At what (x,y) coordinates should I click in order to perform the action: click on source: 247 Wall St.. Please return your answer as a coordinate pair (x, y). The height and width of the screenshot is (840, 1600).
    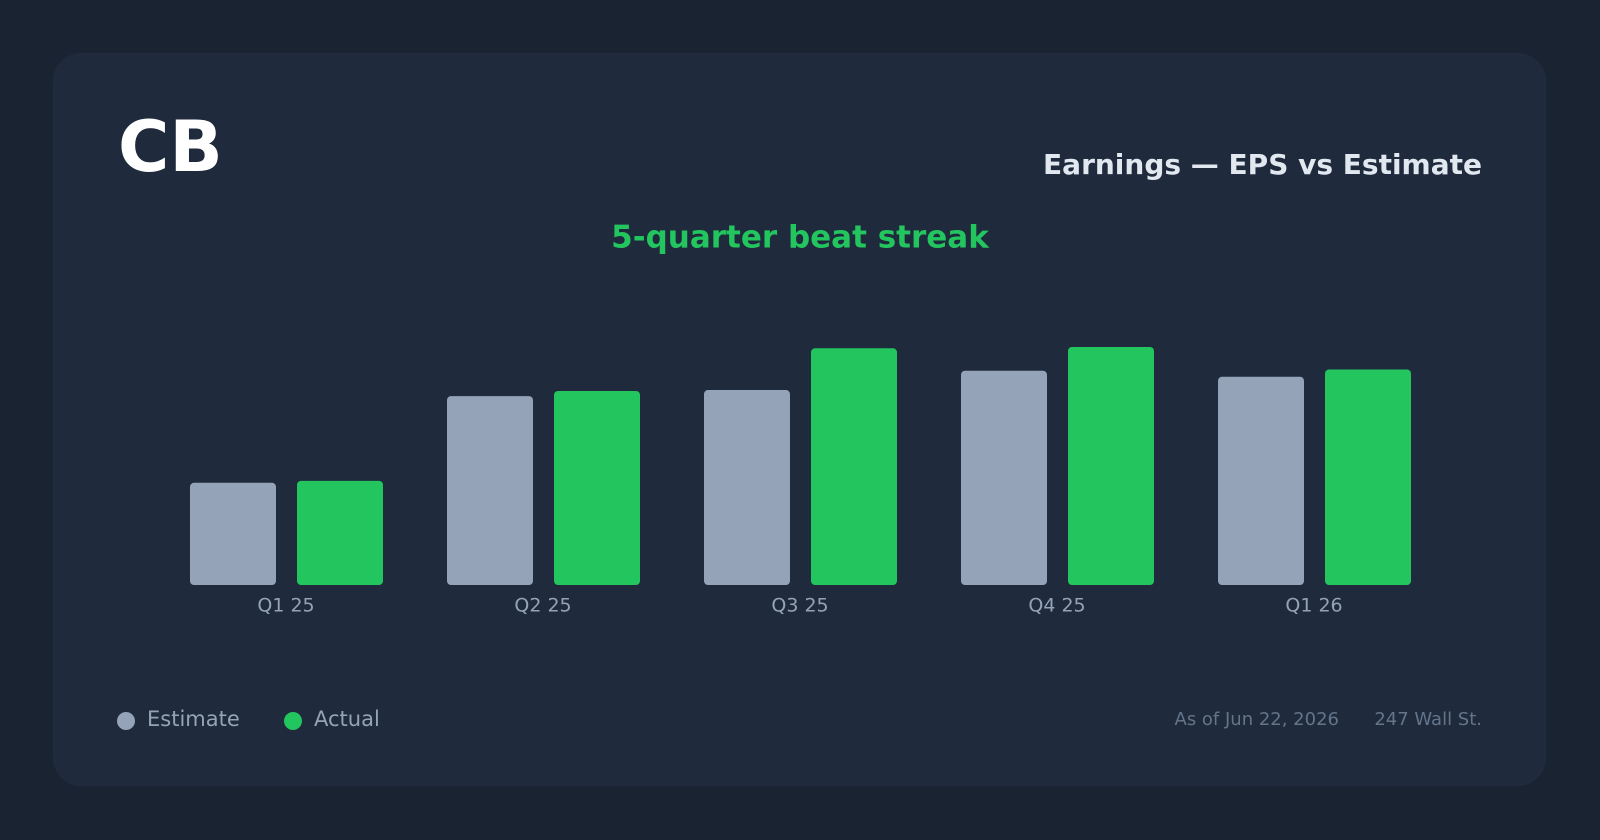
    Looking at the image, I should click on (1428, 719).